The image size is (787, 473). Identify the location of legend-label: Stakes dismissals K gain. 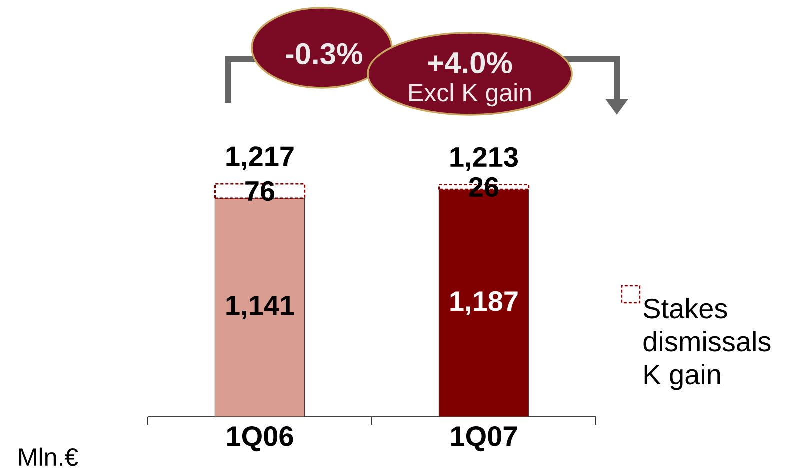
(707, 344).